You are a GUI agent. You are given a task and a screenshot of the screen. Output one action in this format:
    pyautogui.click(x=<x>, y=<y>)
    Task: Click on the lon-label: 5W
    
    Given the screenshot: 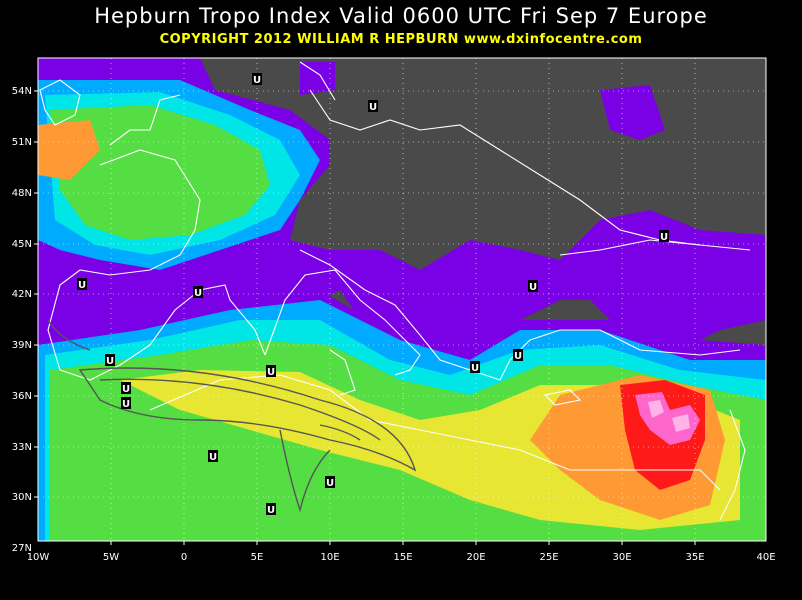 What is the action you would take?
    pyautogui.click(x=111, y=557)
    